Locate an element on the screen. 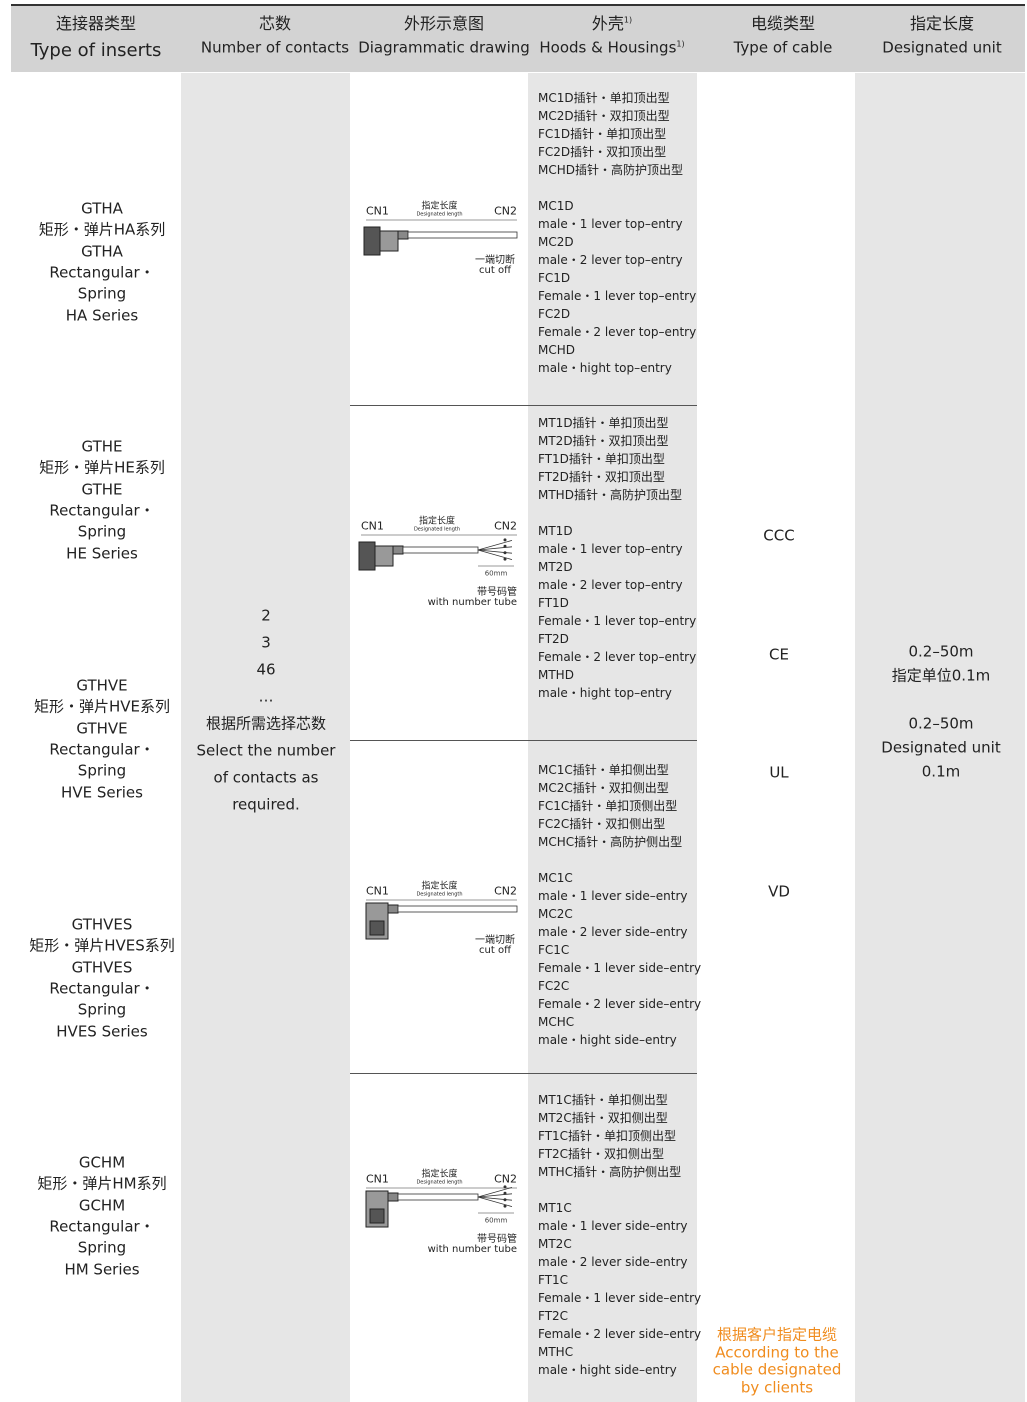 The width and height of the screenshot is (1027, 1402). contacts-text: 根据所需选择芯数 is located at coordinates (266, 723).